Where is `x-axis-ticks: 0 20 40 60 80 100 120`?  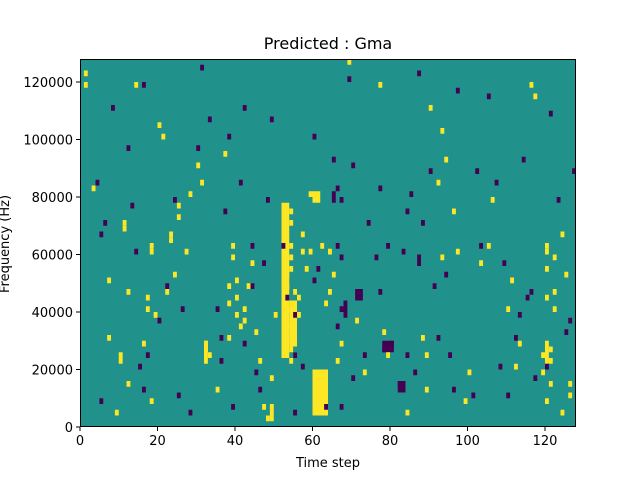 x-axis-ticks: 0 20 40 60 80 100 120 is located at coordinates (316, 438).